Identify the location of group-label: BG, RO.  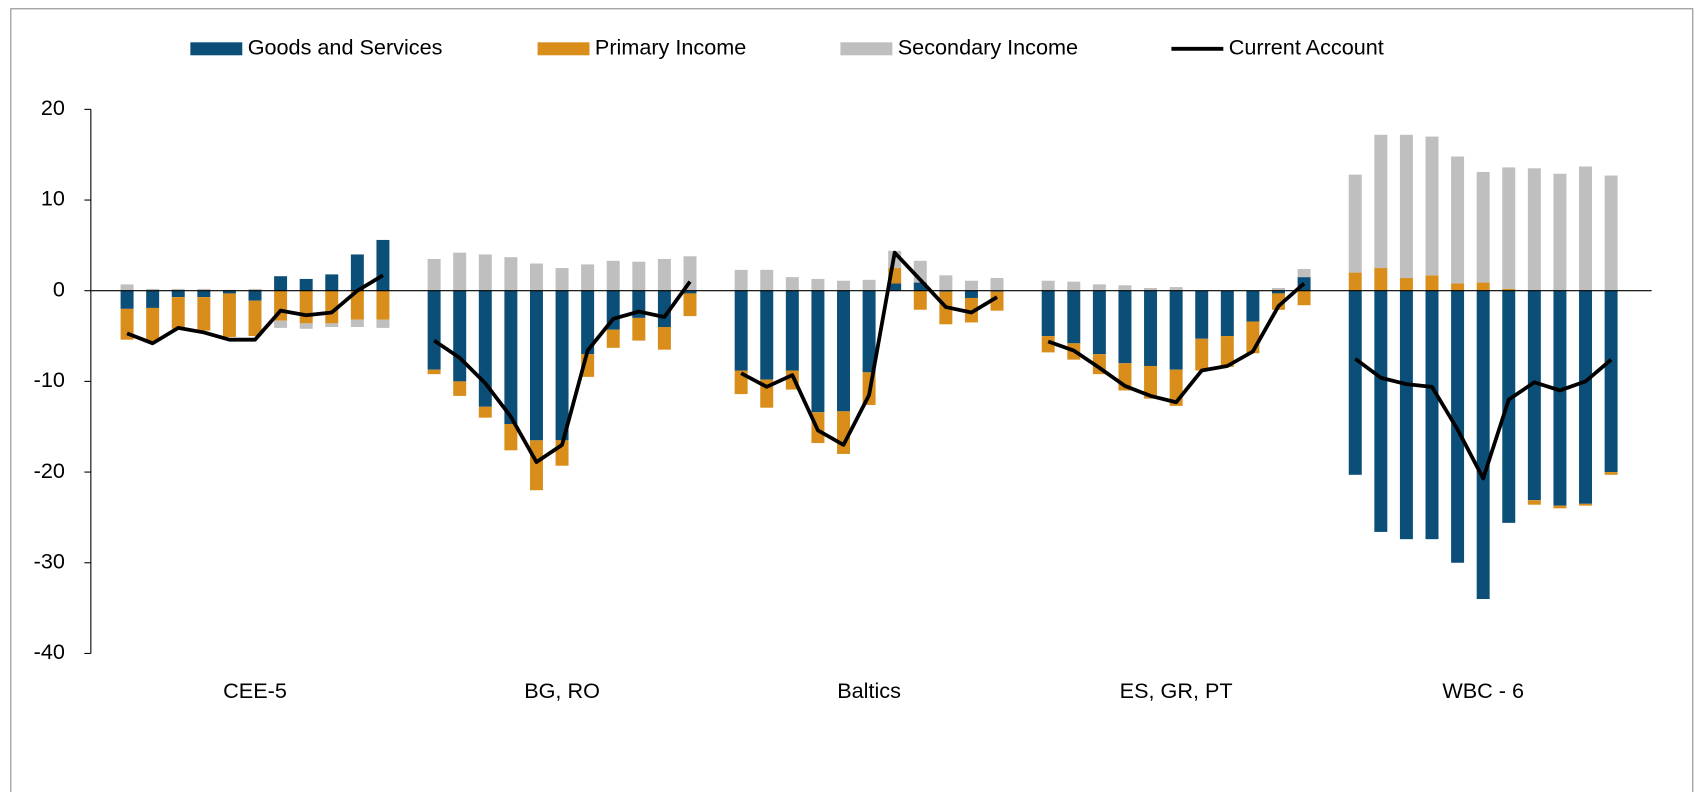
(562, 690).